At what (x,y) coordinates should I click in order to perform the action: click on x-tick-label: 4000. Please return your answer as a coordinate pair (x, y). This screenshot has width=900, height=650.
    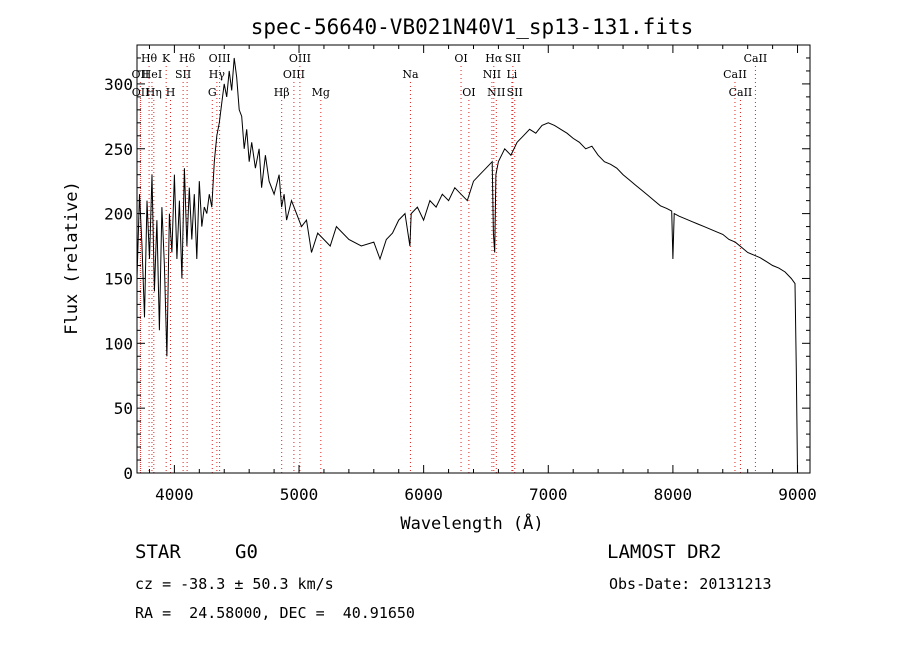
    Looking at the image, I should click on (174, 494).